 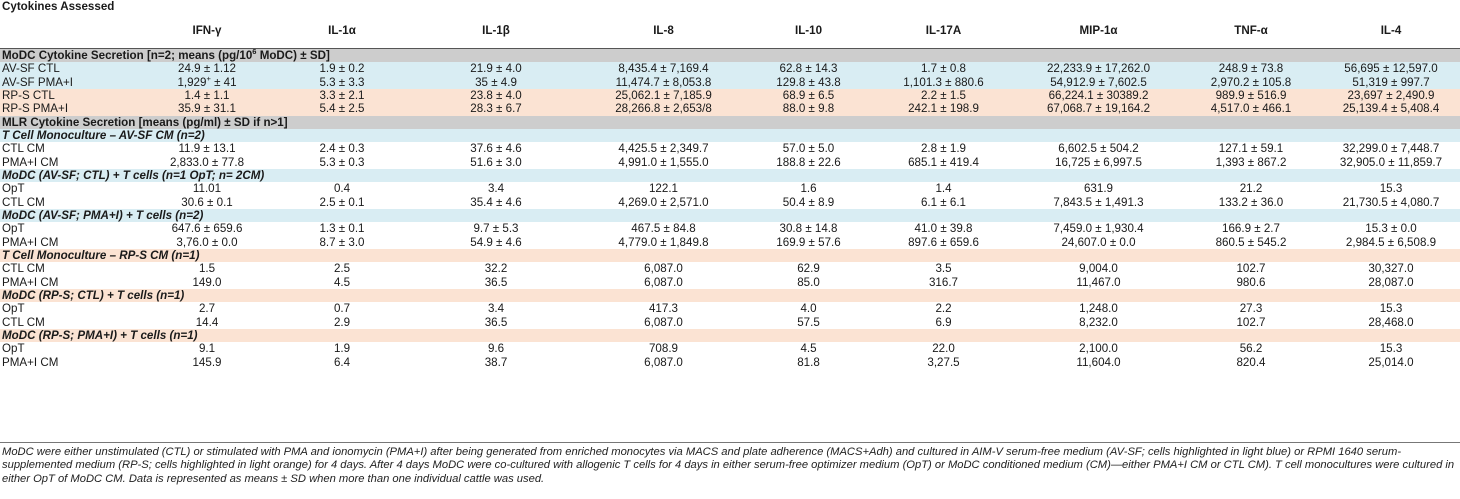 What do you see at coordinates (943, 229) in the screenshot?
I see `table-cell: 41.0 ± 39.8` at bounding box center [943, 229].